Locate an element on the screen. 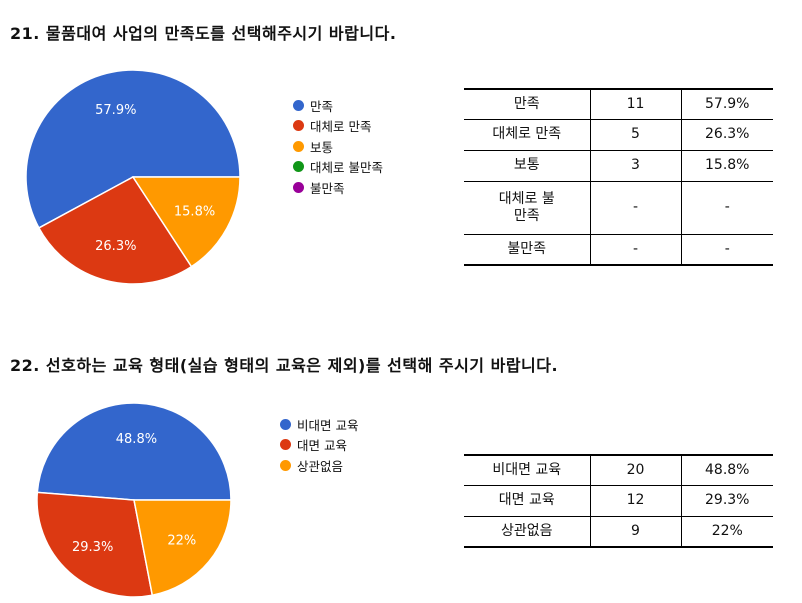 Image resolution: width=802 pixels, height=603 pixels. table-row: 대체로 불만족 - - is located at coordinates (618, 208).